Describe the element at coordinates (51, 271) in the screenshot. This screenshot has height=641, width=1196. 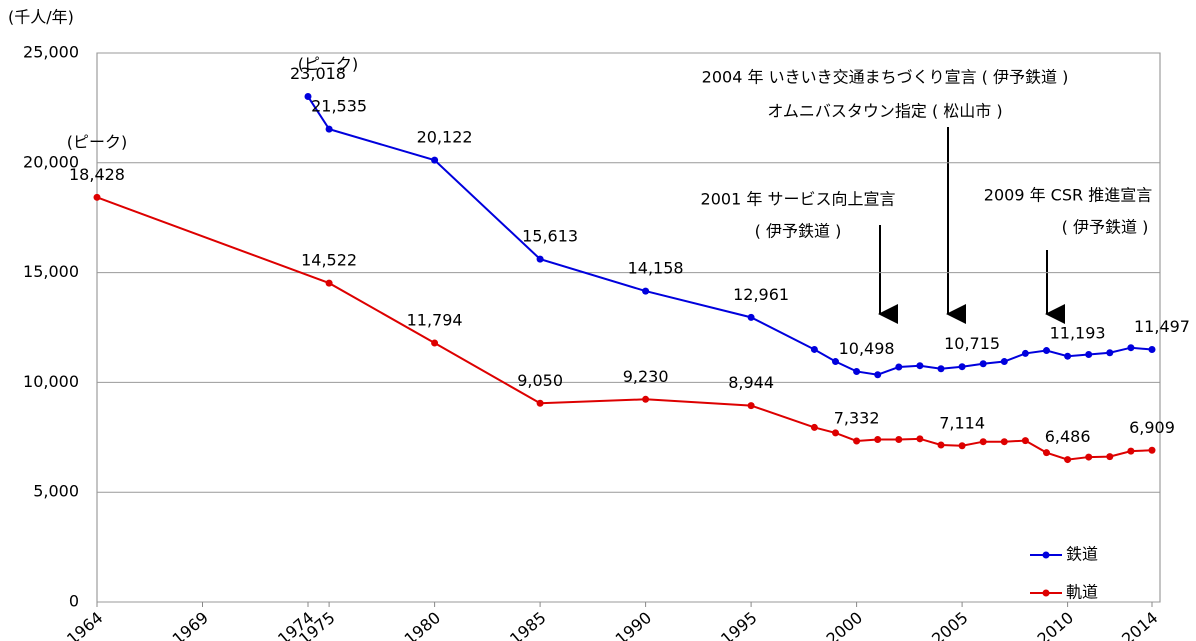
I see `y-tick-label: 15,000` at that location.